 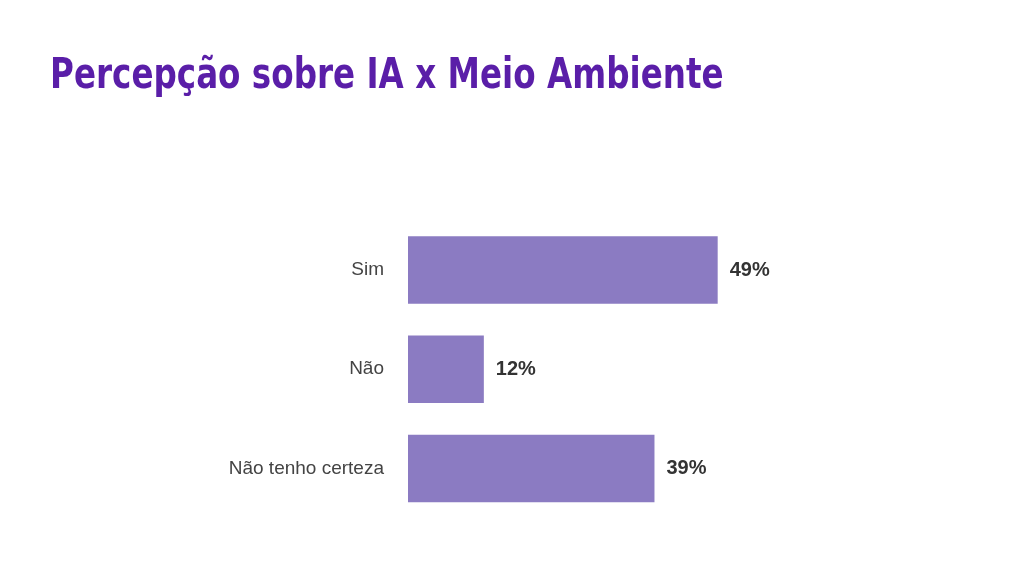 What do you see at coordinates (749, 268) in the screenshot?
I see `data-label: 49%` at bounding box center [749, 268].